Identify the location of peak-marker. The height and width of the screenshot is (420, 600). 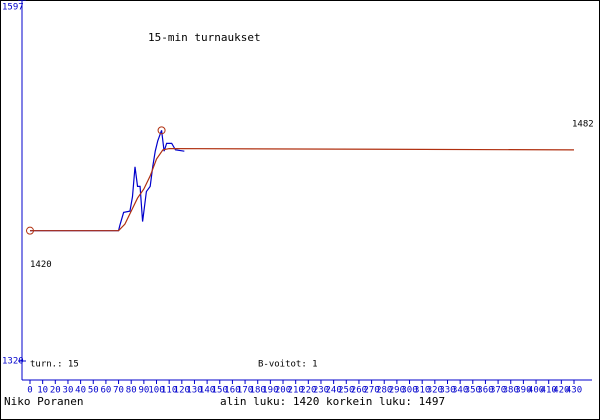
(161, 130).